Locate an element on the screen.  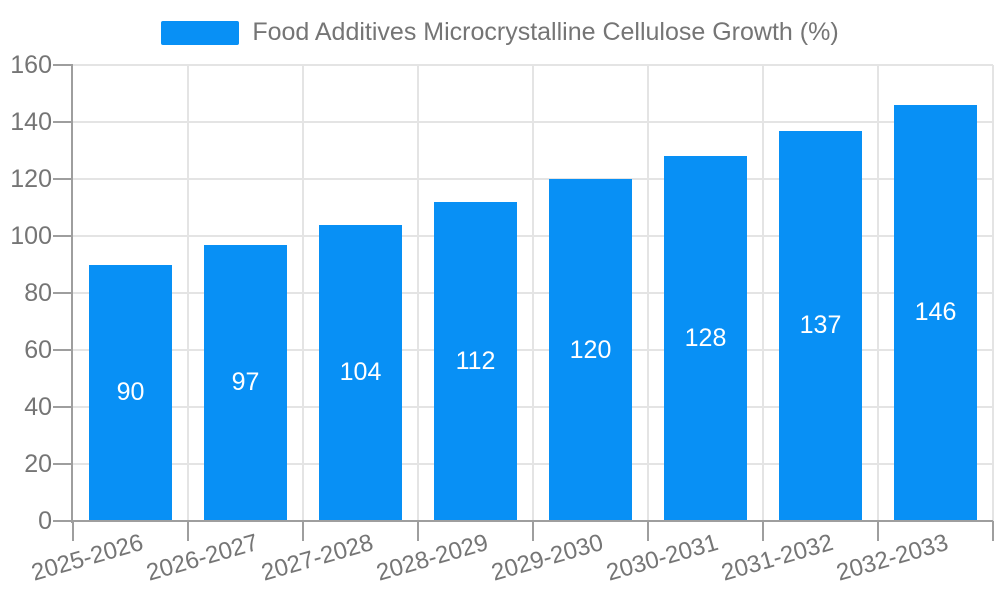
y-axis-tick-label: 100 is located at coordinates (31, 236).